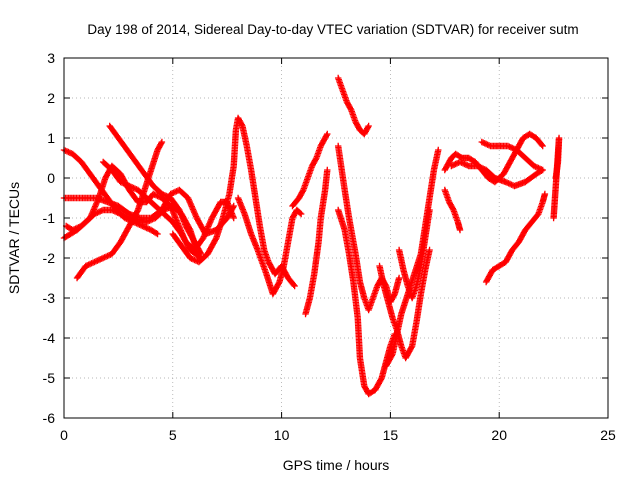  Describe the element at coordinates (49, 338) in the screenshot. I see `y-tick-label: -4` at that location.